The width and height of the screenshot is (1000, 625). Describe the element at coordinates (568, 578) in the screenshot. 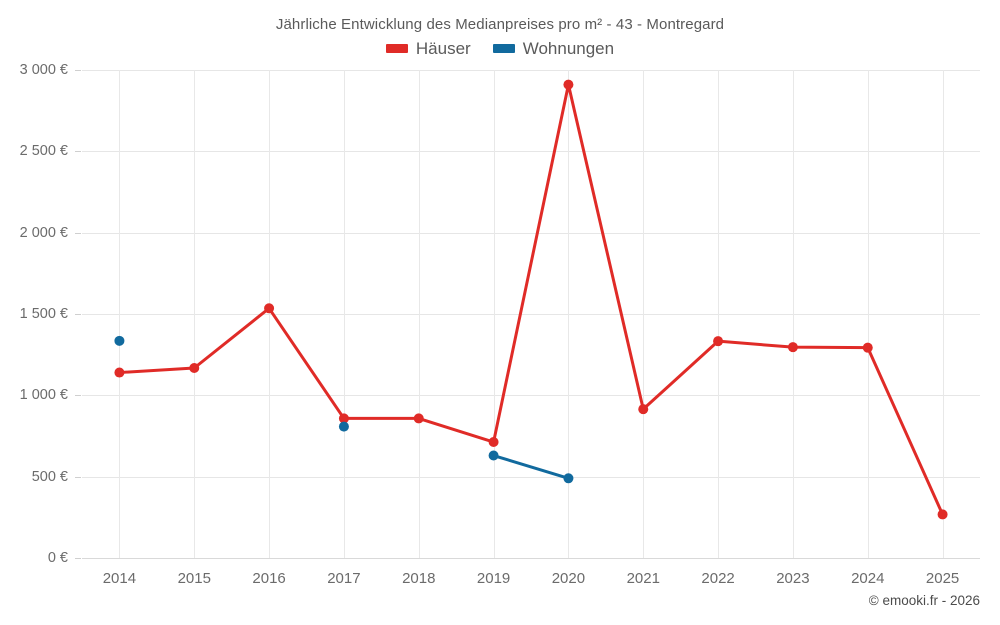

I see `x-axis-tick-label: 2020` at that location.